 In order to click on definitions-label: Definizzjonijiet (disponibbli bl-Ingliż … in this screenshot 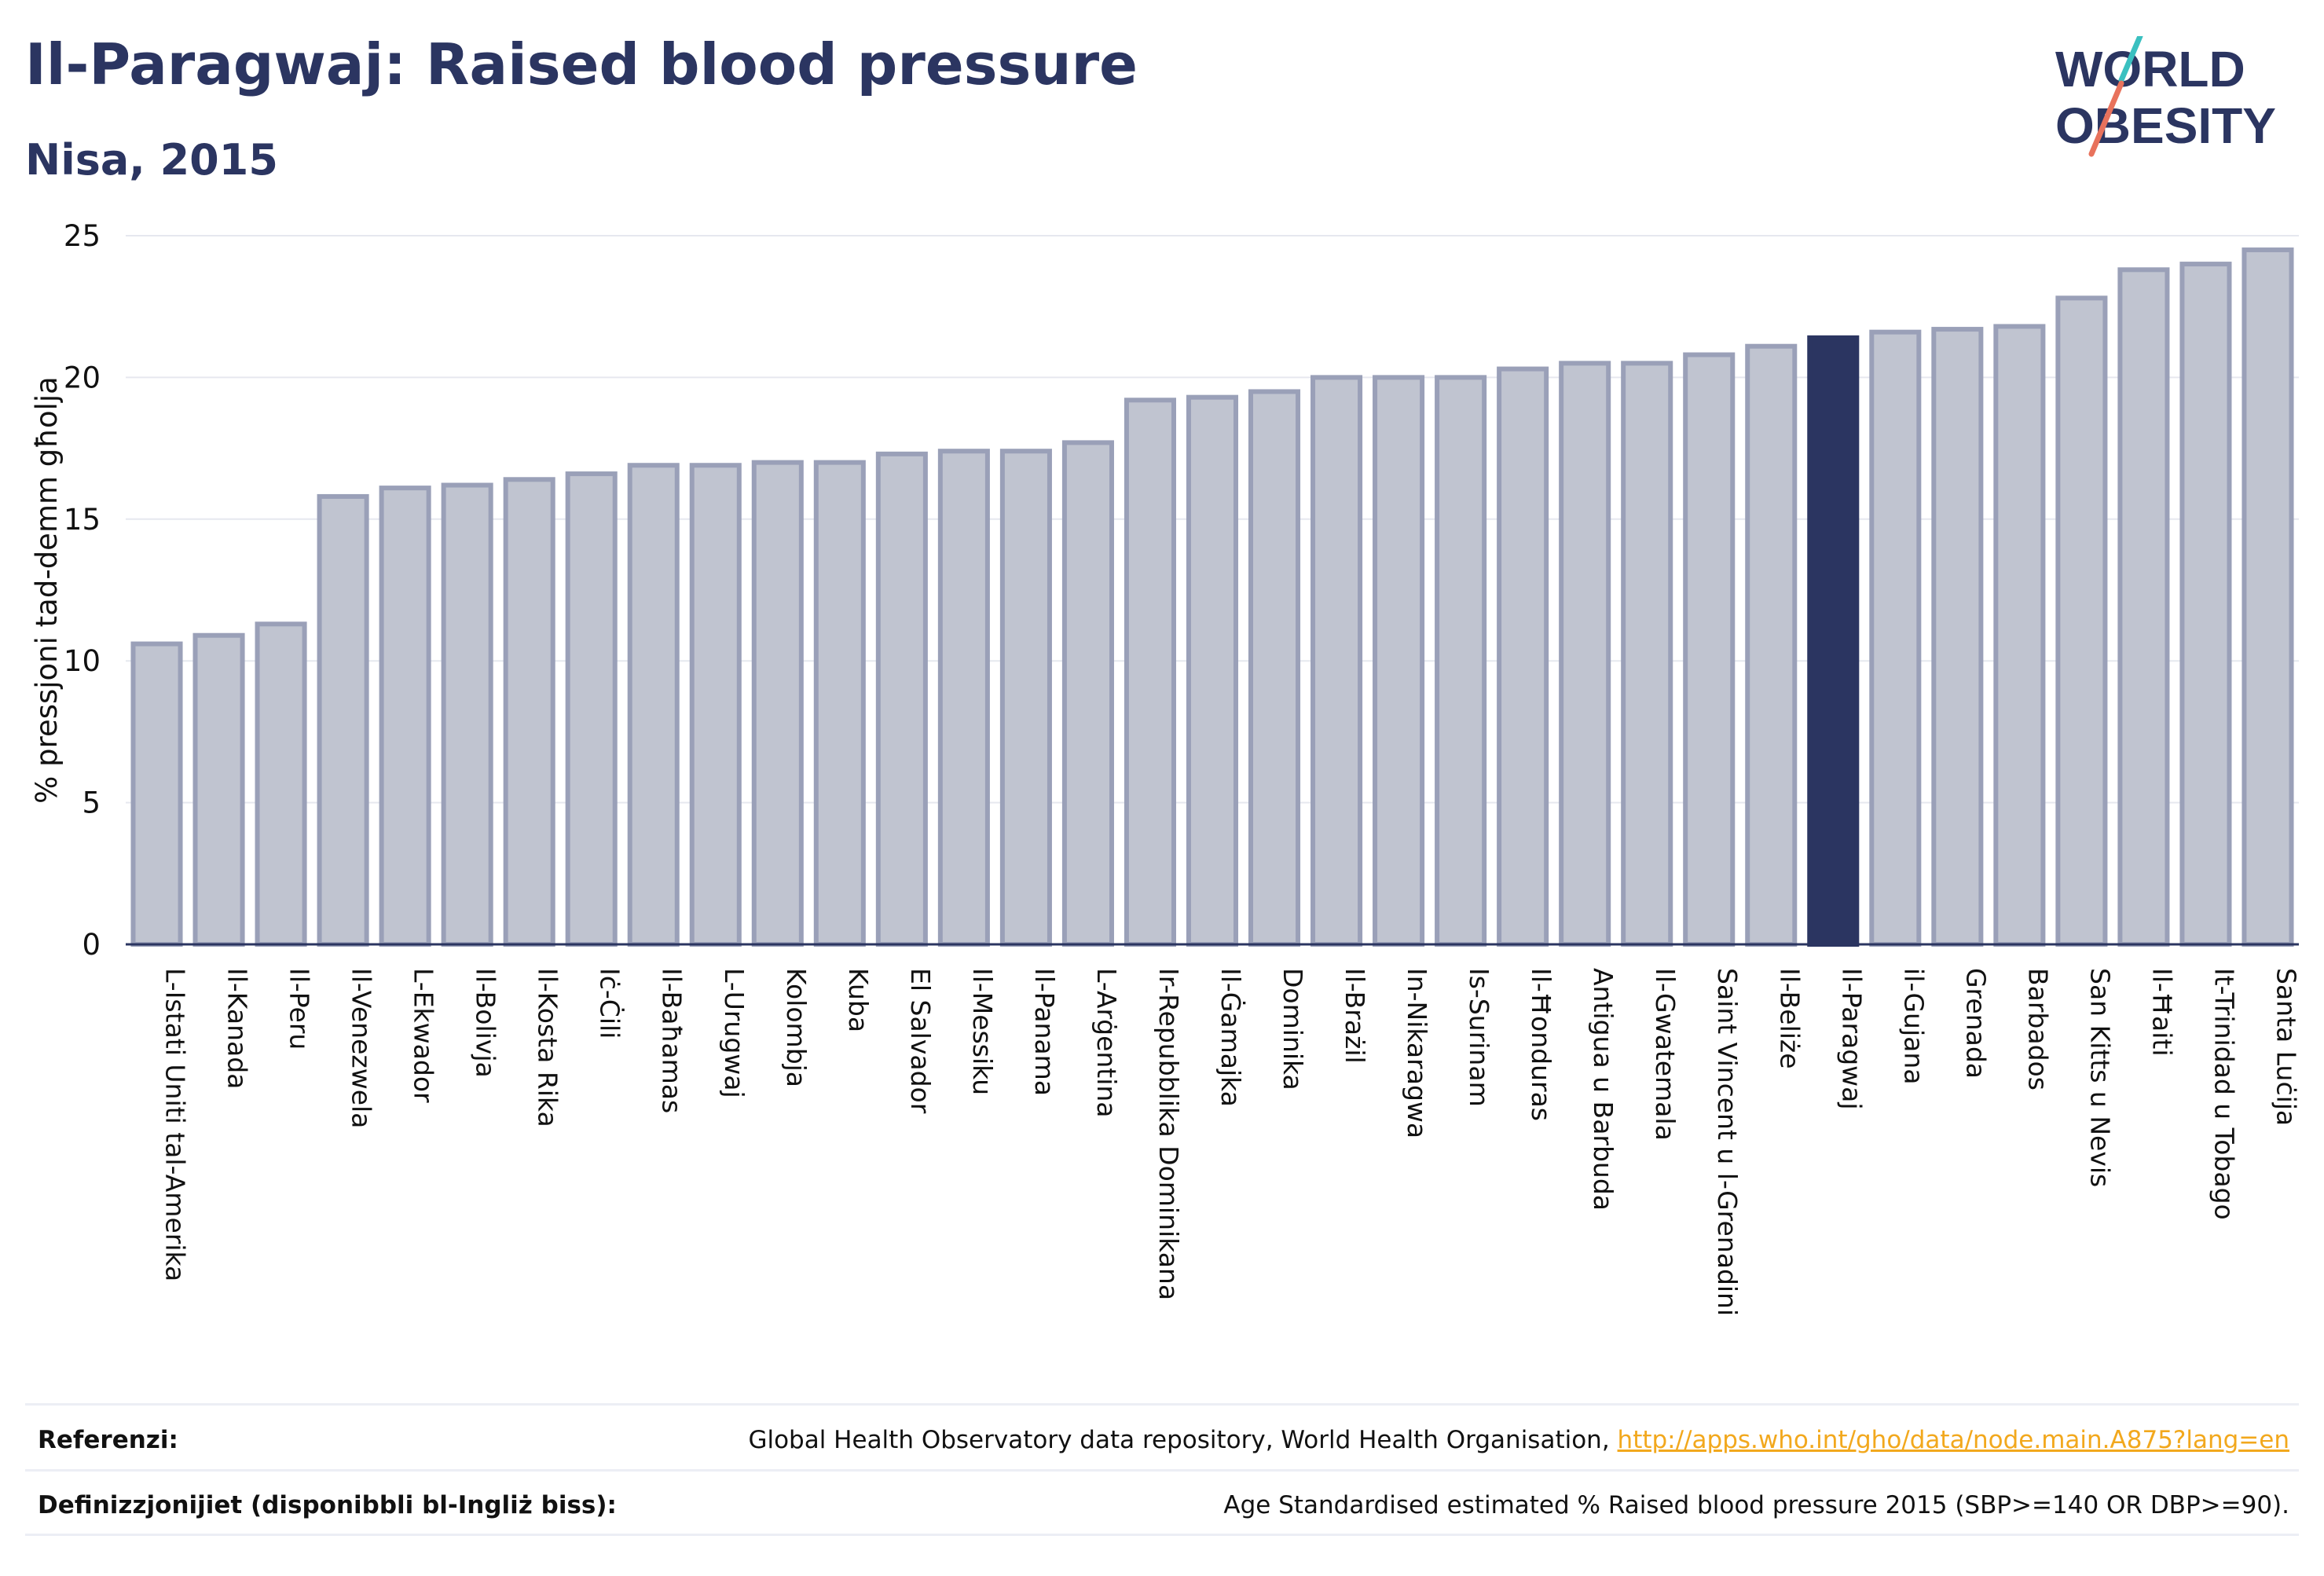, I will do `click(327, 1505)`.